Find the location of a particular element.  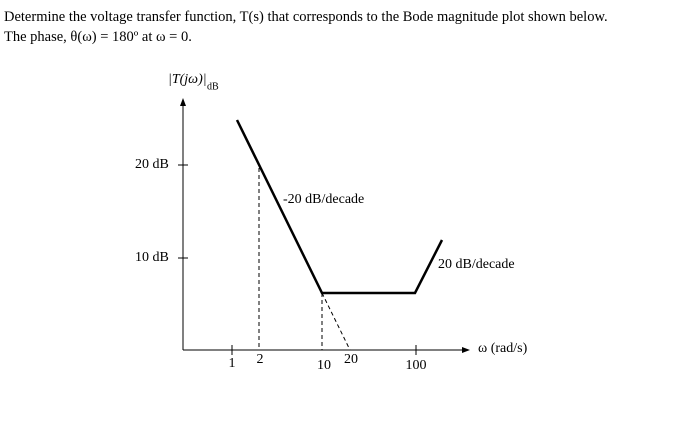

slope-annotation: -20 dB/decade is located at coordinates (323, 199).